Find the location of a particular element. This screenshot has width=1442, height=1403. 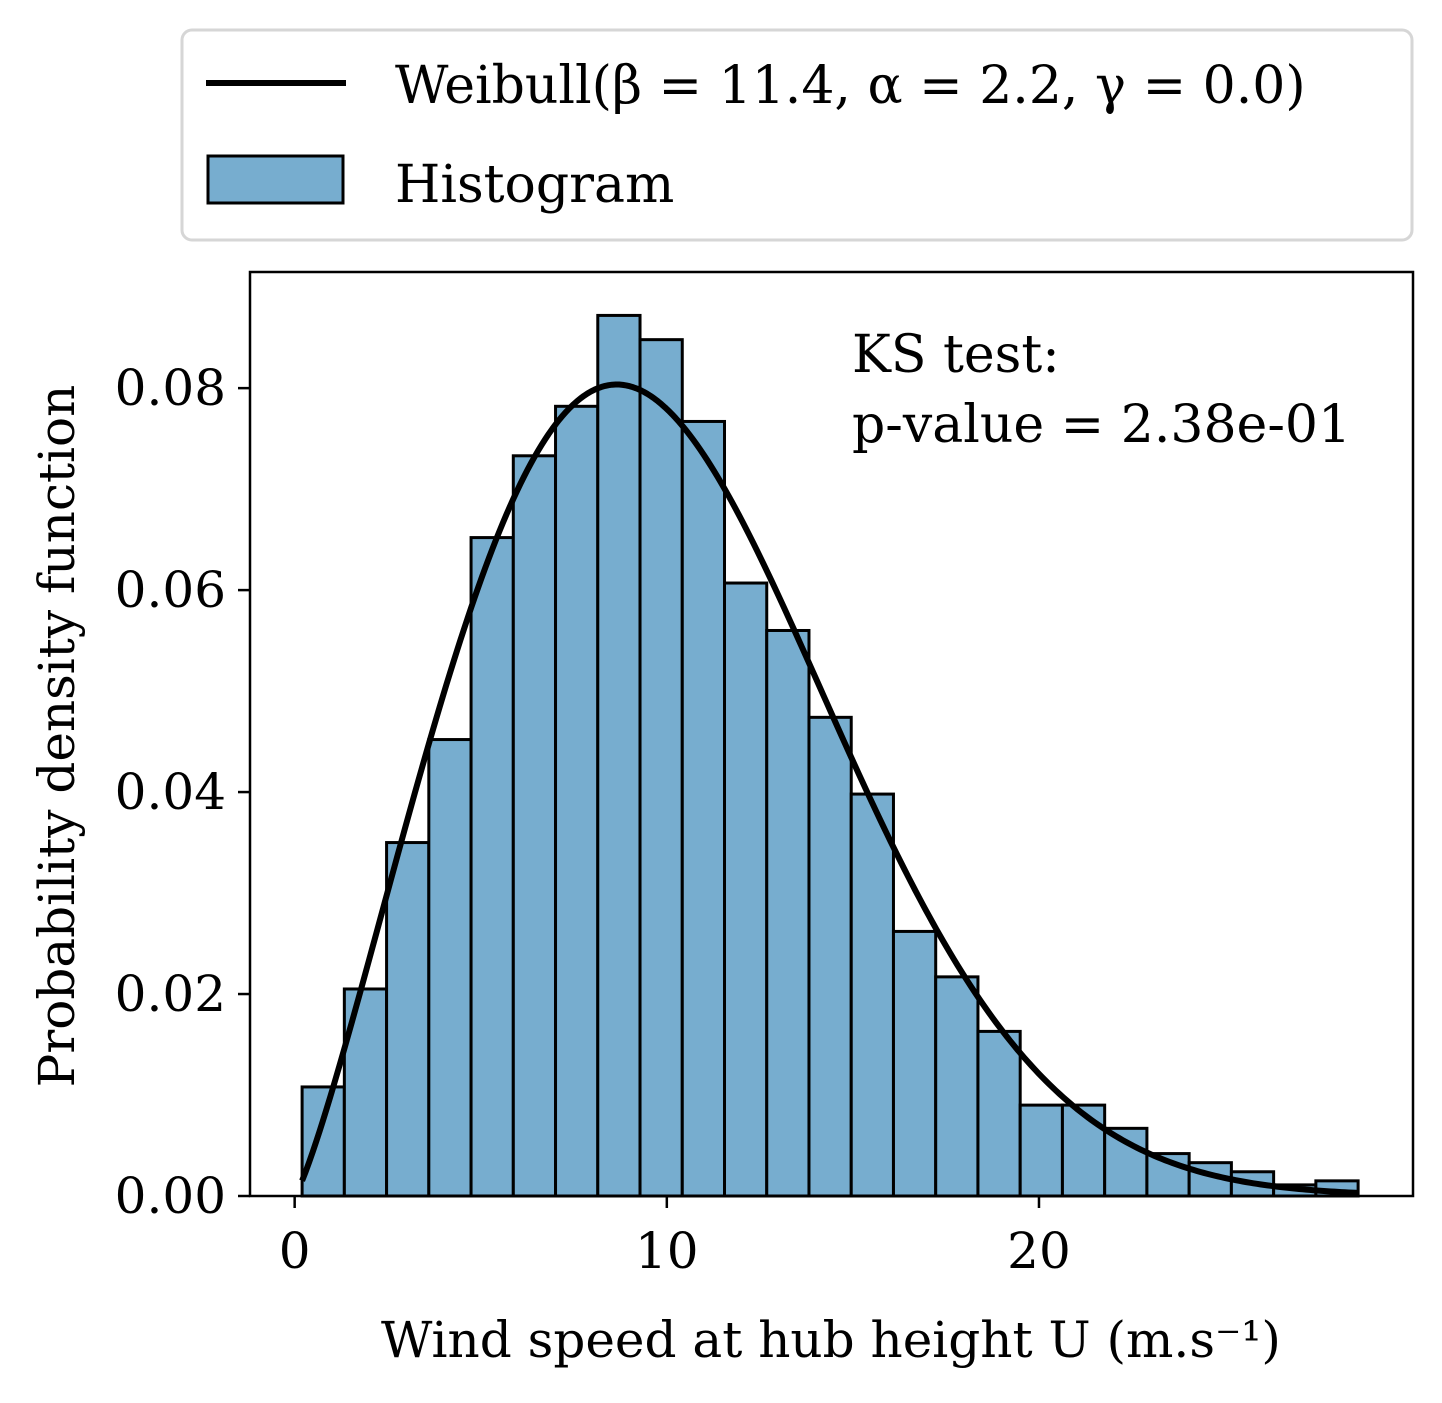

y-axis-ticks: 0.00 0.02 0.04 0.06 0.08 is located at coordinates (182, 792).